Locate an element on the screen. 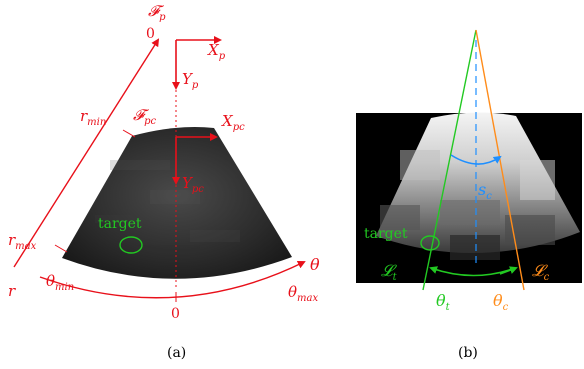 Image resolution: width=584 pixels, height=369 pixels. r-min-label: rmin is located at coordinates (93, 117).